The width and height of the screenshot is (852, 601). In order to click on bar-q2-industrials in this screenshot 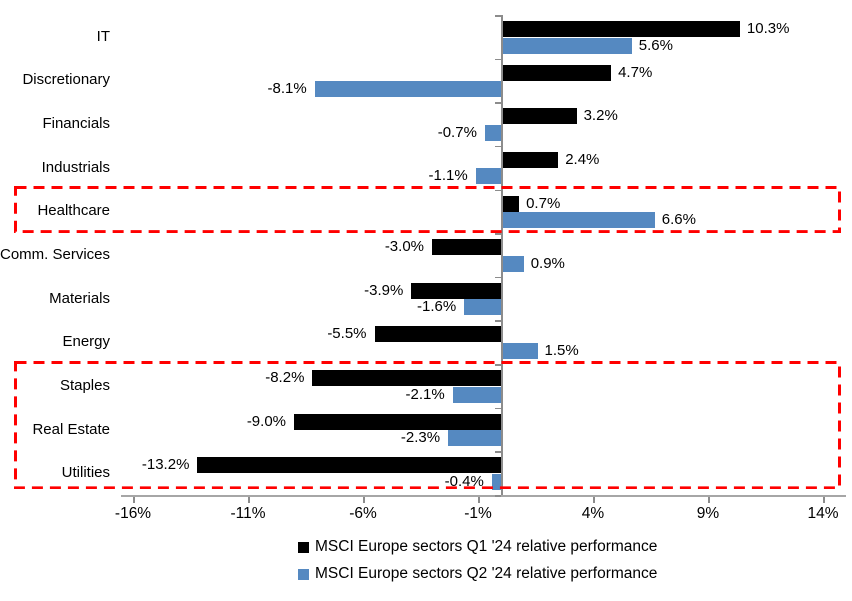, I will do `click(488, 176)`.